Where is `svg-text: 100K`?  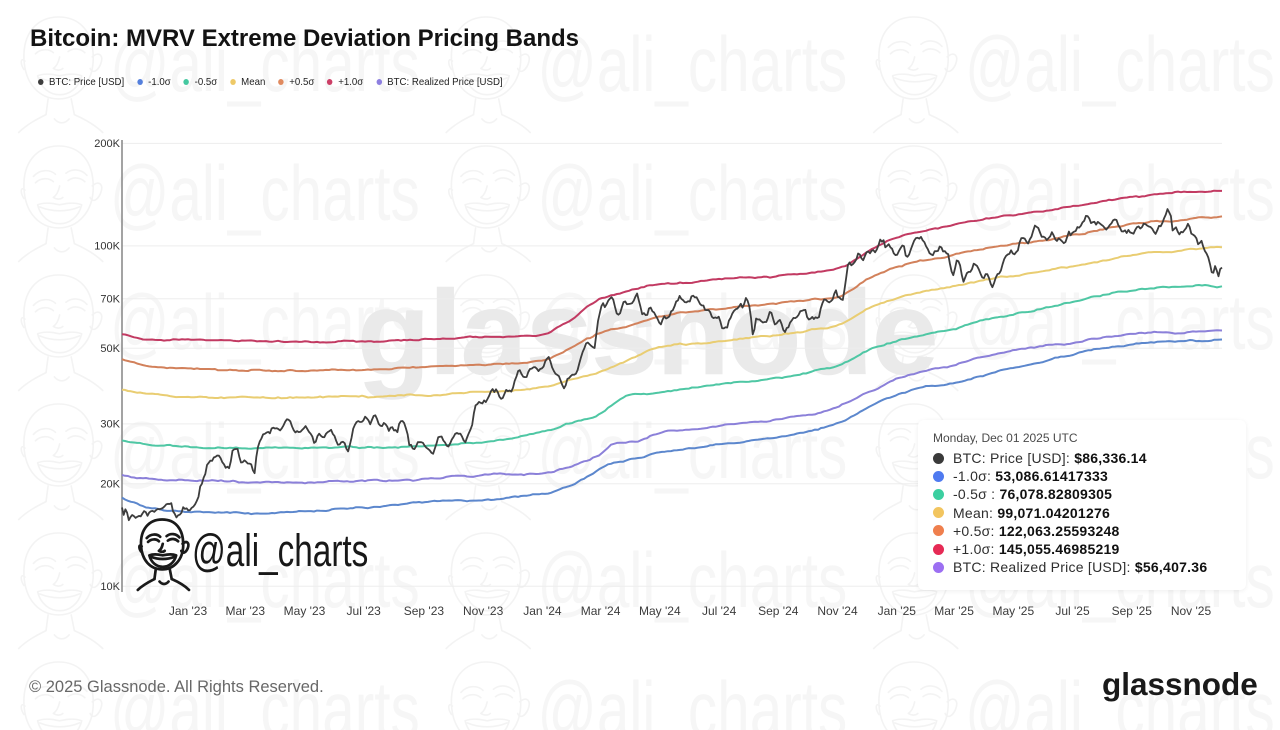 svg-text: 100K is located at coordinates (107, 247).